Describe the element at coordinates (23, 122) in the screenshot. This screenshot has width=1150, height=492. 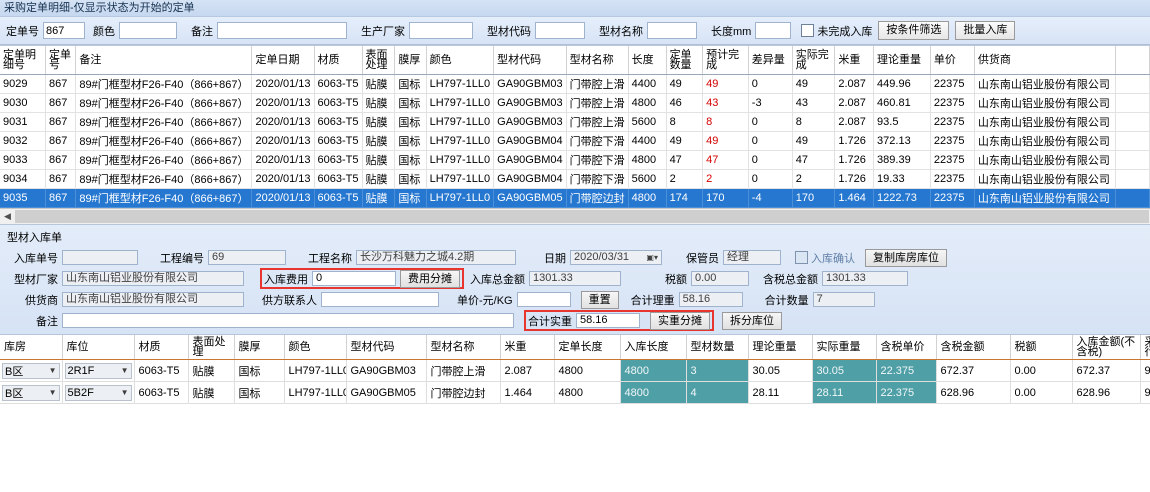
I see `cell-r2-c0: 9031` at that location.